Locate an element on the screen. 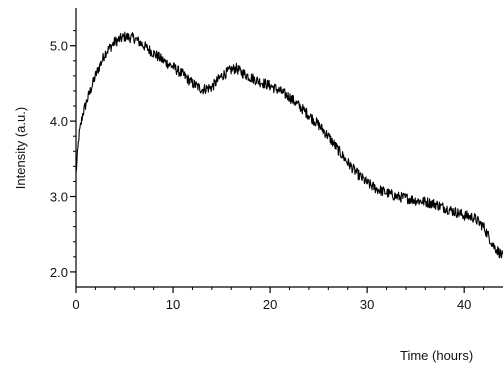 The height and width of the screenshot is (369, 503). x-tick-label: 0 is located at coordinates (75, 304).